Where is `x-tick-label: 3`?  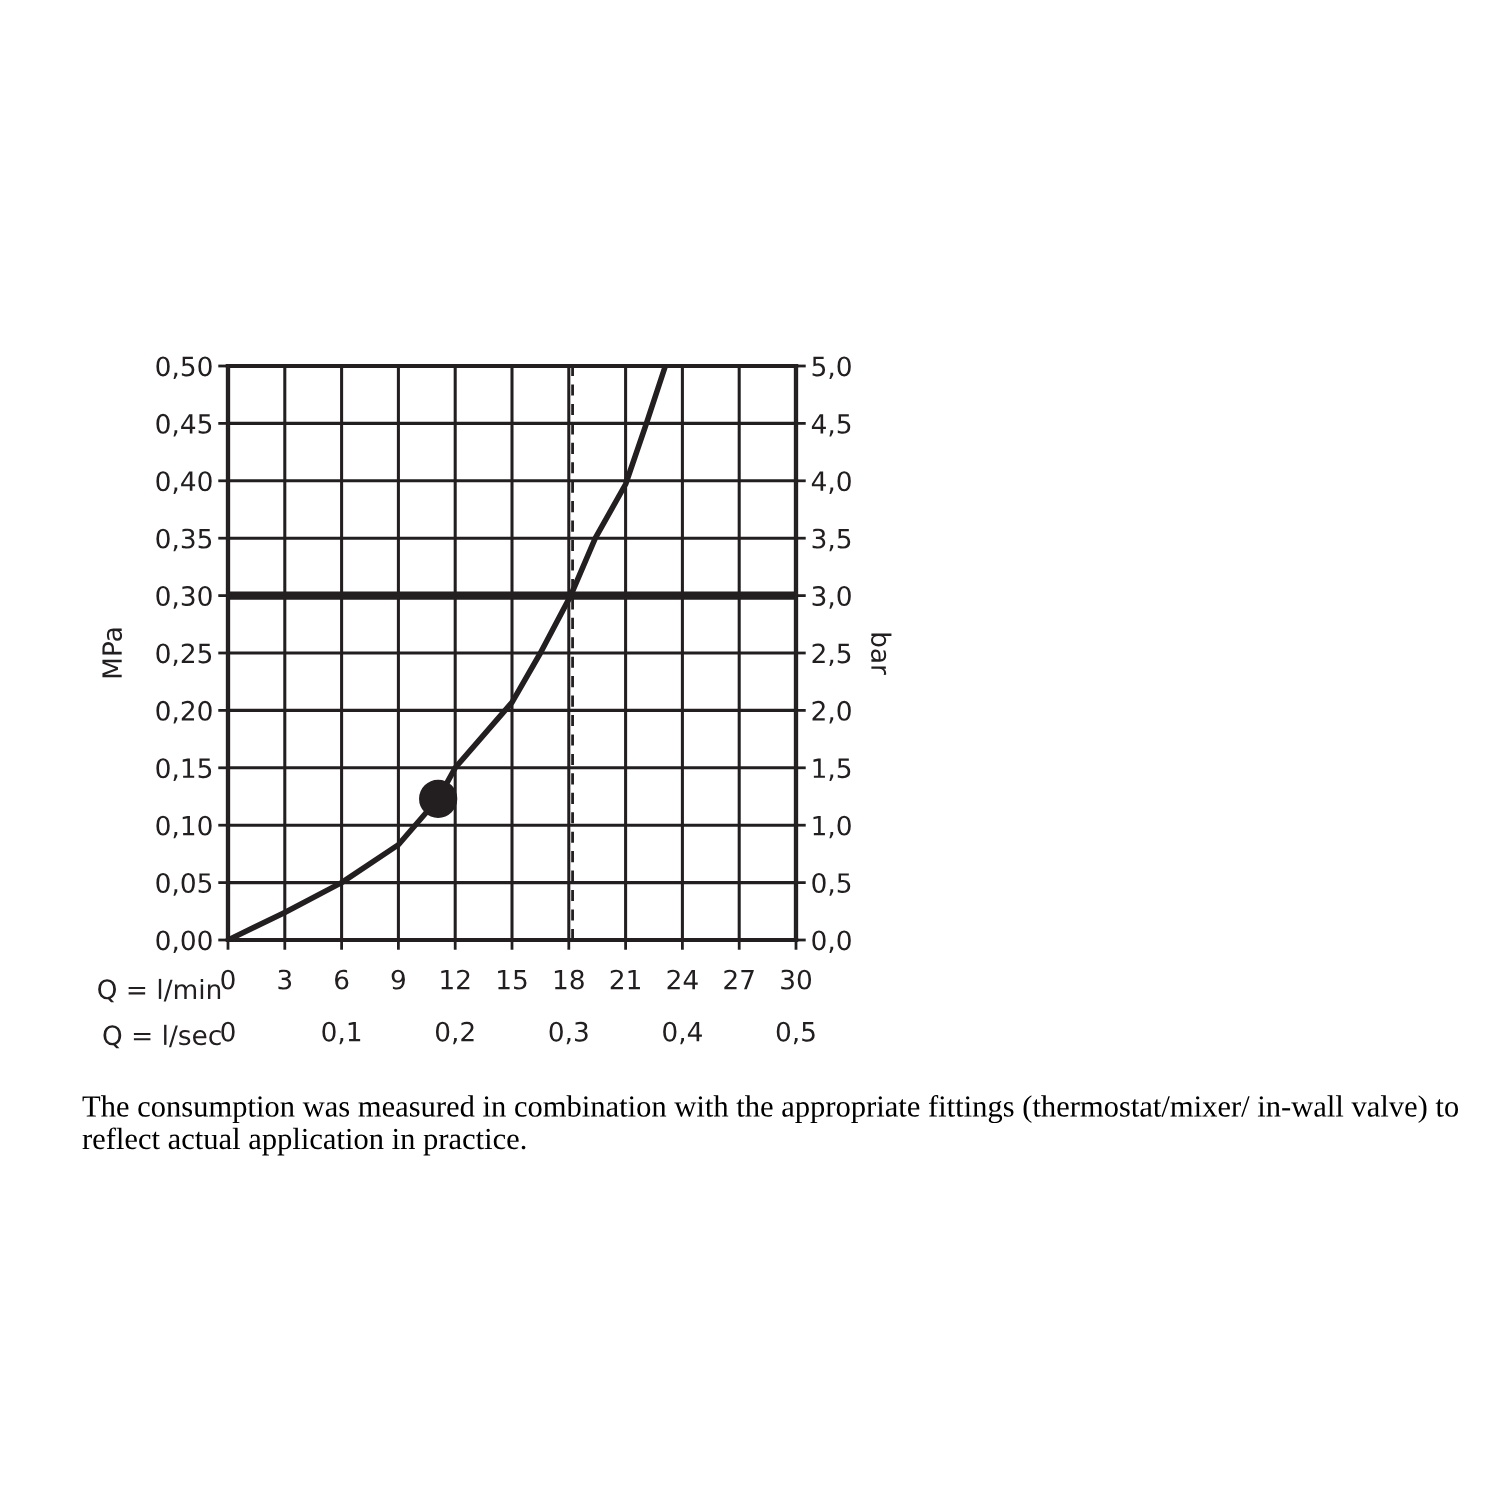
x-tick-label: 3 is located at coordinates (285, 979).